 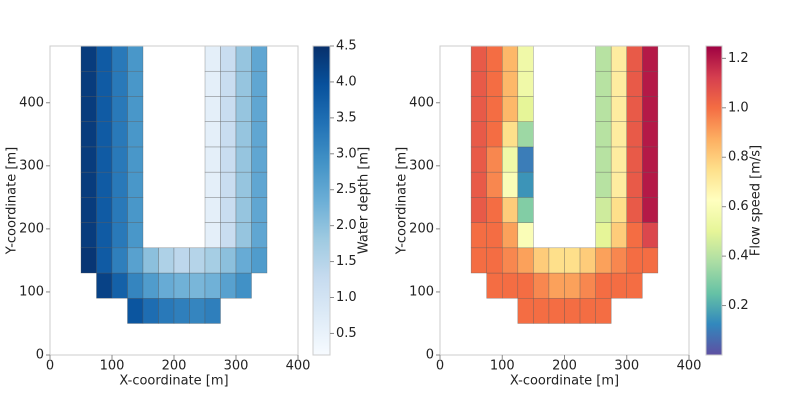 What do you see at coordinates (346, 261) in the screenshot?
I see `colorbar-tick-label: 1.5` at bounding box center [346, 261].